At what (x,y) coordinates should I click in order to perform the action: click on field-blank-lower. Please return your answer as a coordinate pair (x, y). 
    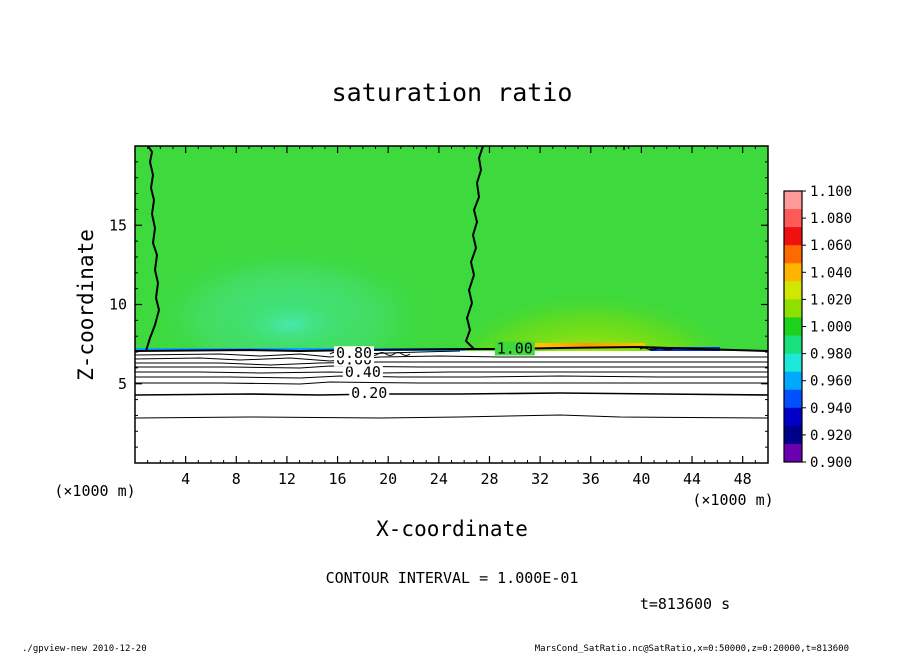
    Looking at the image, I should click on (451, 407).